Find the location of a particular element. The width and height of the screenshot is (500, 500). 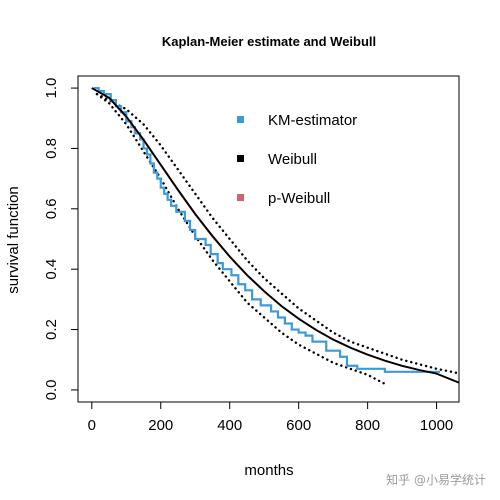

y-tick-label: 0.2 is located at coordinates (51, 329).